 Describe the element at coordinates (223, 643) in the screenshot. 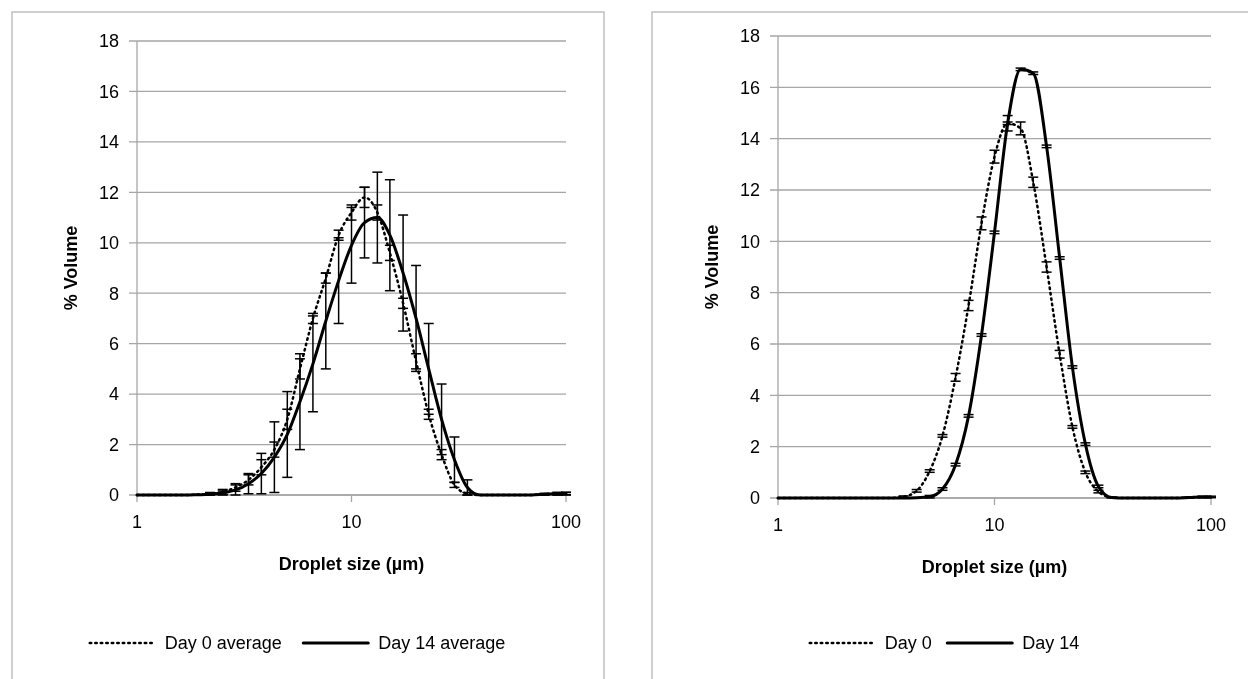

I see `legend-label: Day 0 average` at that location.